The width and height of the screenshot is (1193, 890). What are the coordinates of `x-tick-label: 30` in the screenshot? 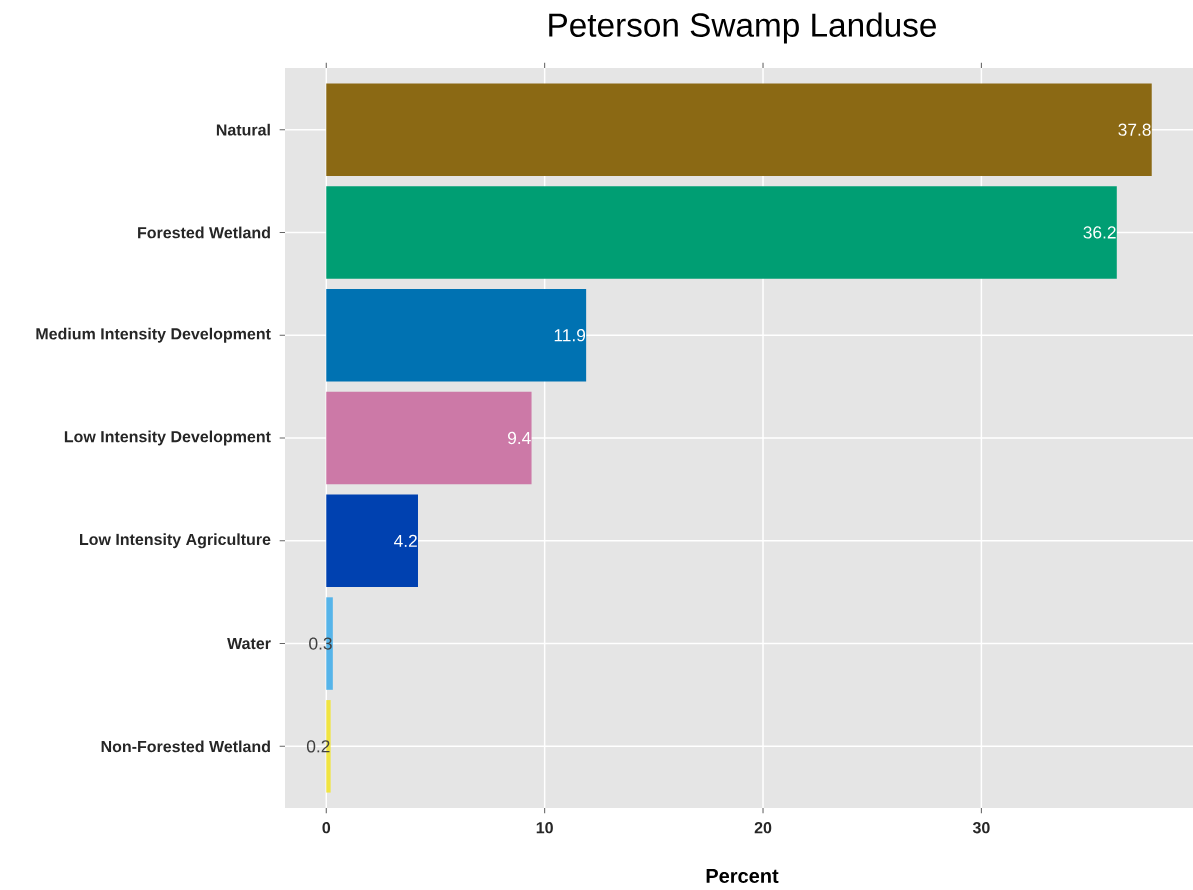 It's located at (981, 828).